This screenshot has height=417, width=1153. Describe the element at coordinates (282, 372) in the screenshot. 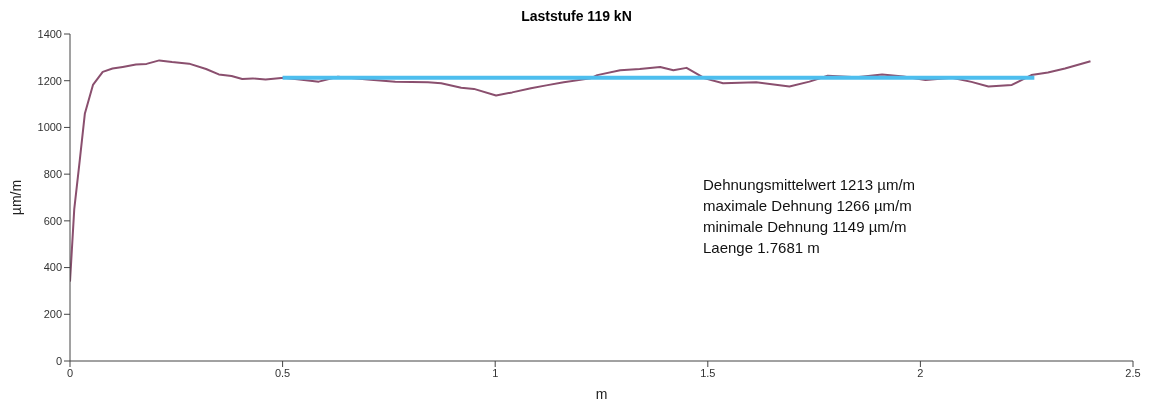

I see `x-tick-label: 0.5` at that location.